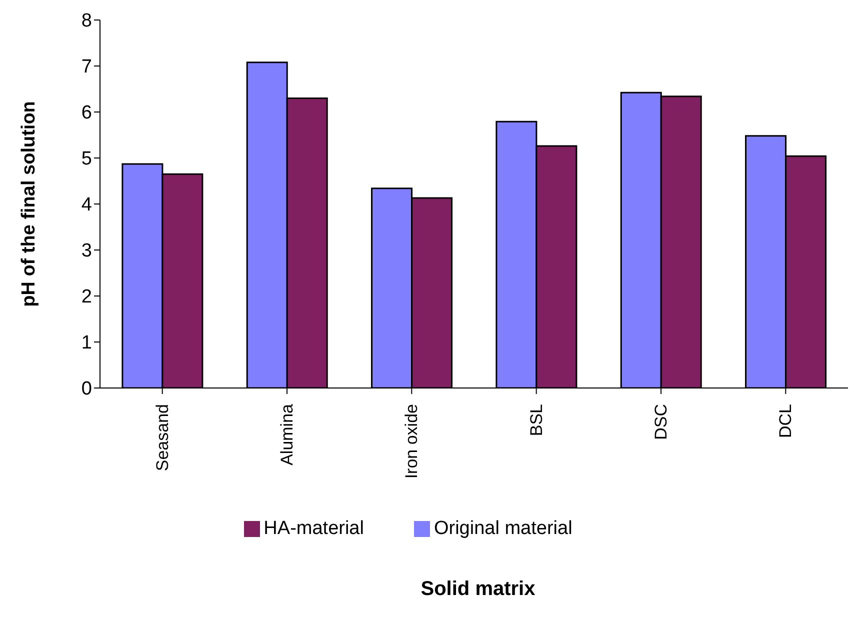 This screenshot has height=632, width=858. I want to click on y-tick-label: 0, so click(86, 389).